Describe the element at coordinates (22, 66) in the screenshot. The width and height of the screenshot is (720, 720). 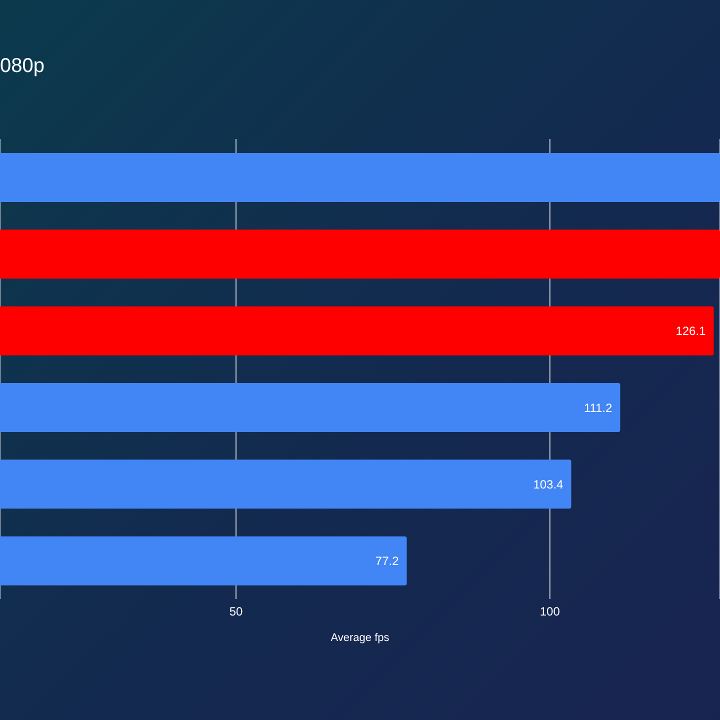
I see `chart-title: 080p` at that location.